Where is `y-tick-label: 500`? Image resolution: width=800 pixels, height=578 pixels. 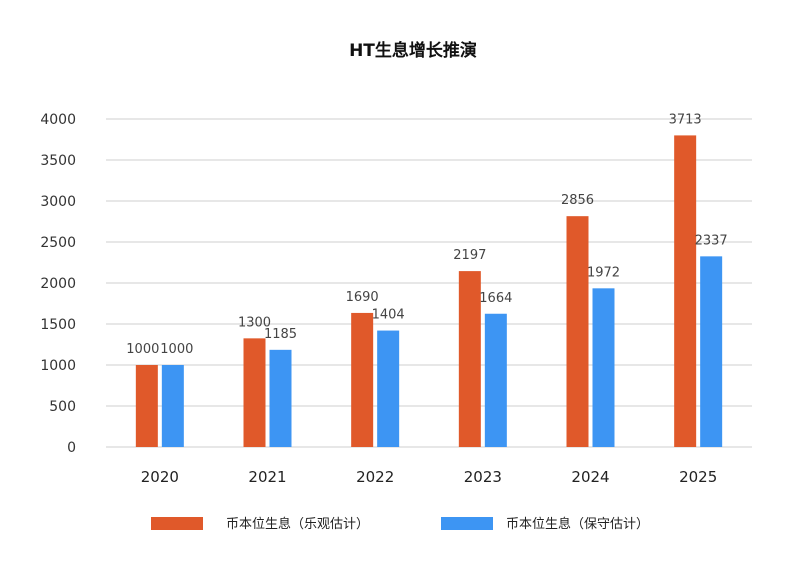
y-tick-label: 500 is located at coordinates (62, 407).